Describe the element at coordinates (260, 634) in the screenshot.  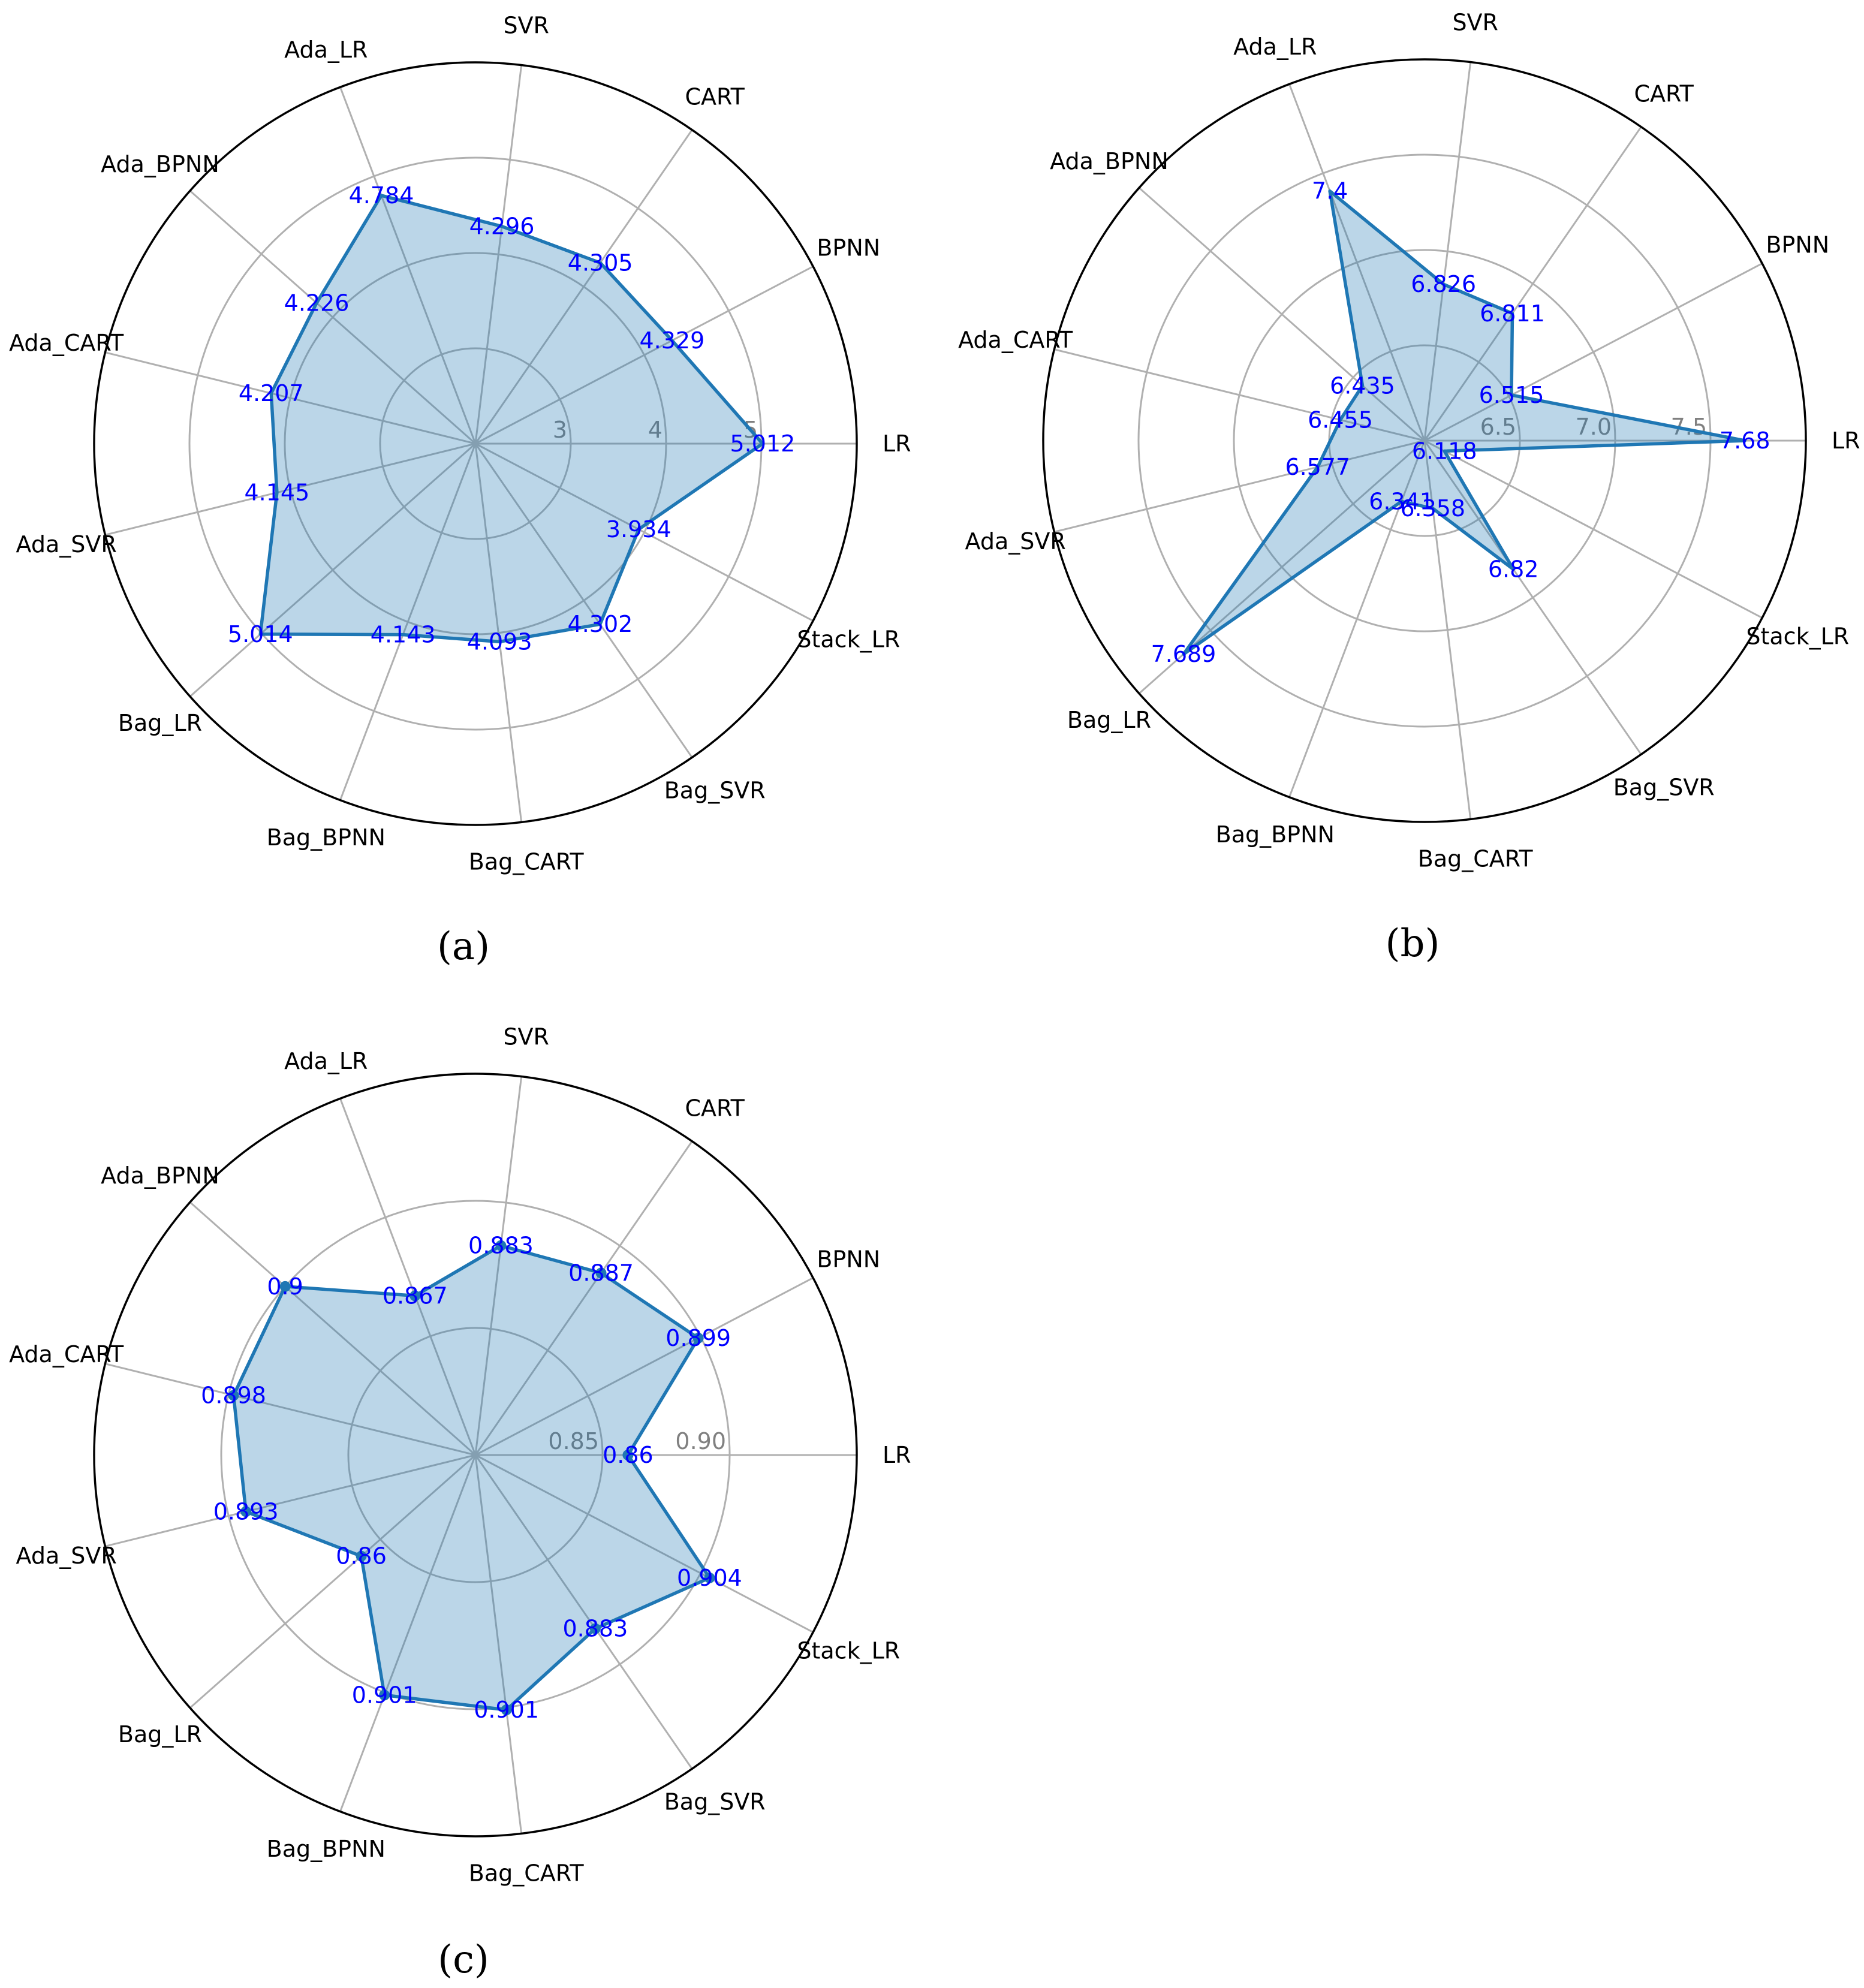
I see `data-label: 5.014` at that location.